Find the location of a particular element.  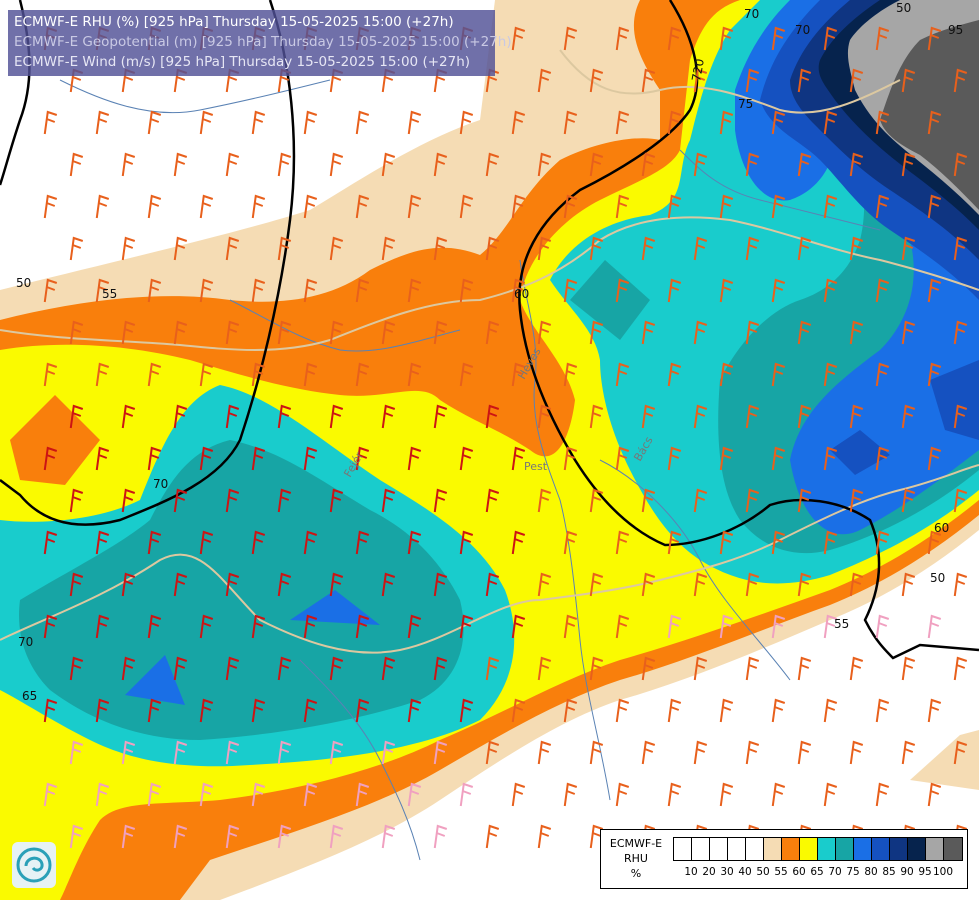

contour-label: 60 is located at coordinates (521, 294).